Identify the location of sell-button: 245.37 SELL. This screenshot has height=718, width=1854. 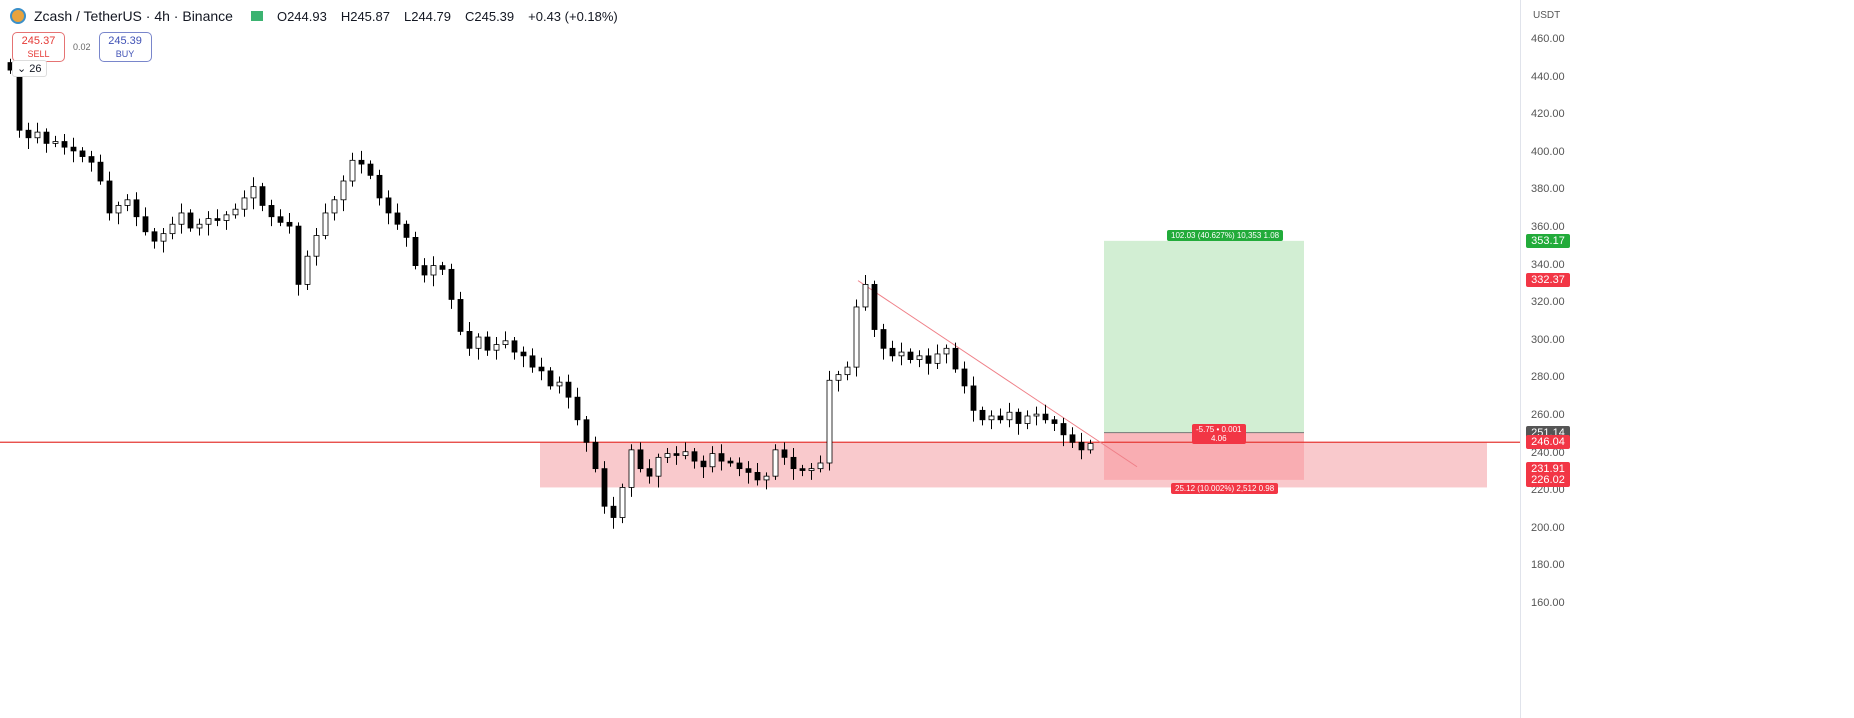
(38, 47).